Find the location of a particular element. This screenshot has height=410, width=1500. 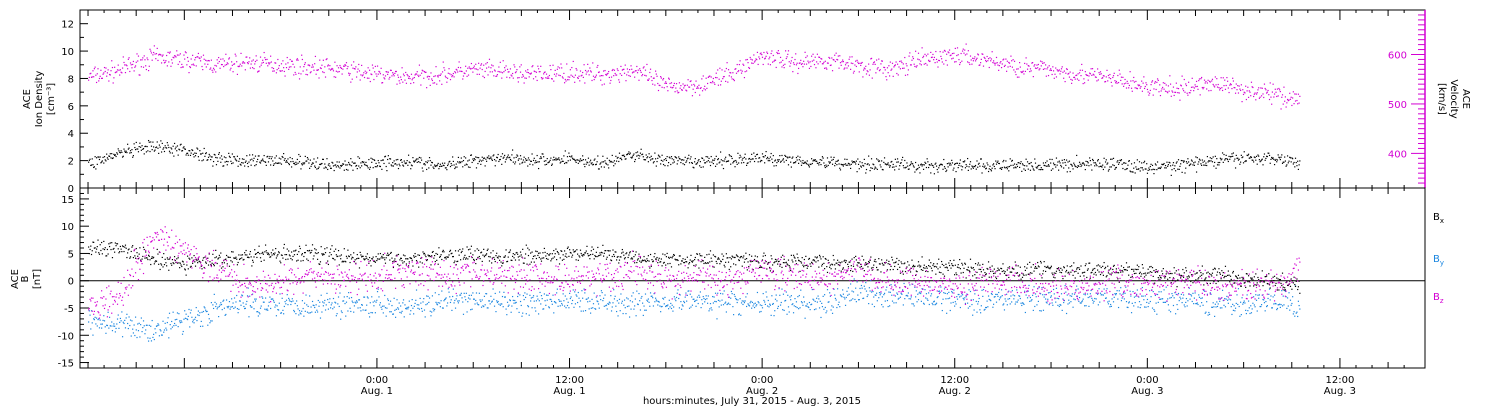

field-tick-label: 0 is located at coordinates (71, 282).